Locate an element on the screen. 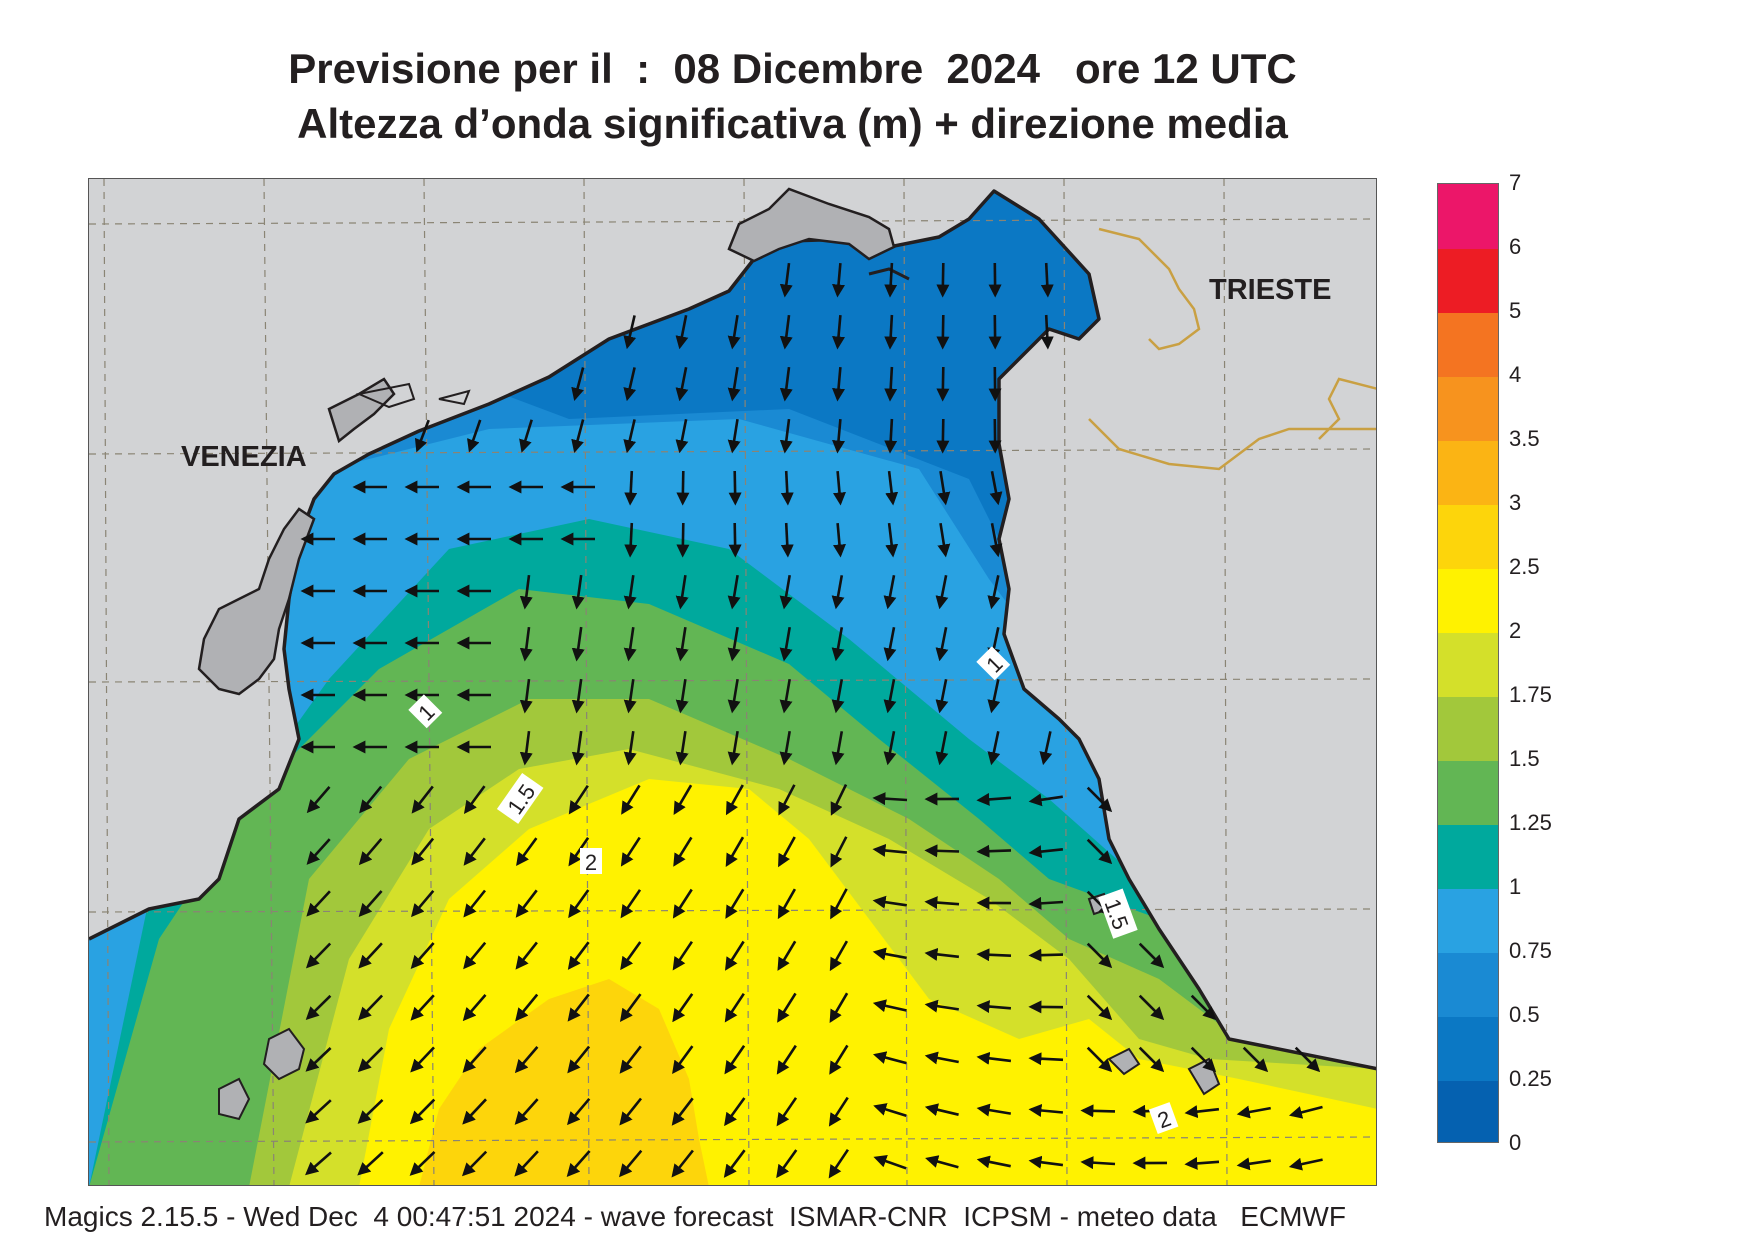  national-border is located at coordinates (1232, 349).